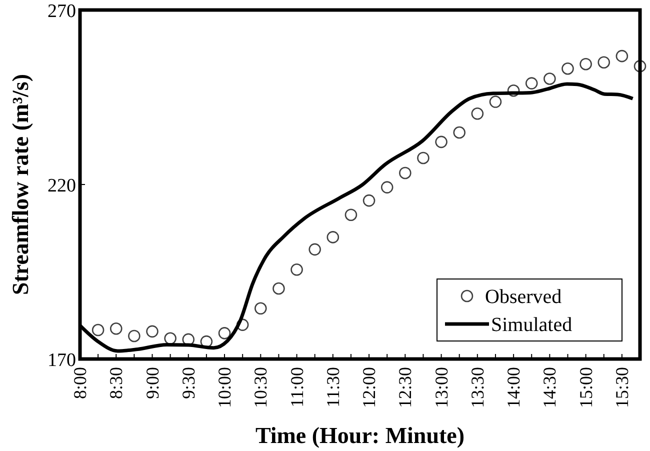 This screenshot has width=650, height=451. What do you see at coordinates (369, 387) in the screenshot?
I see `x-tick-label: 12:00` at bounding box center [369, 387].